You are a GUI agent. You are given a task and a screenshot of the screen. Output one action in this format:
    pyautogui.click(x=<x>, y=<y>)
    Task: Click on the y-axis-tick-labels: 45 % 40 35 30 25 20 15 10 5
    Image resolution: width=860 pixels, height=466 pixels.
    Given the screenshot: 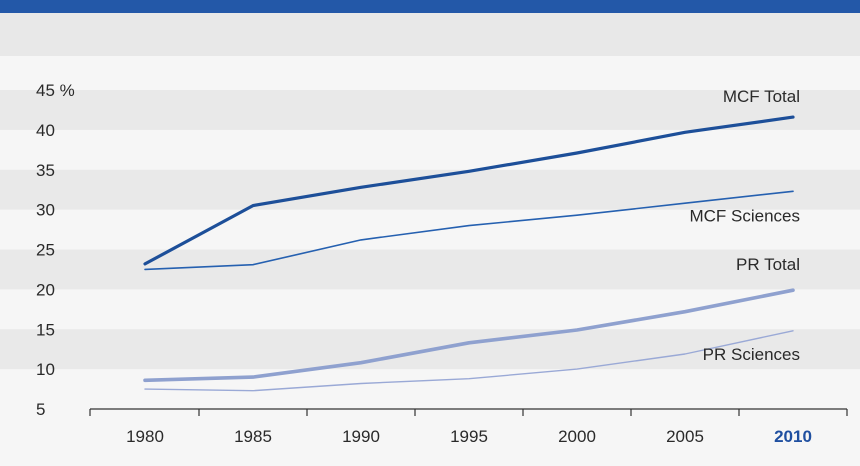 What is the action you would take?
    pyautogui.click(x=55, y=250)
    